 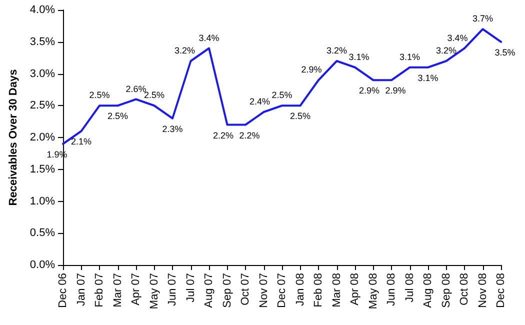 I want to click on y-tick-label: 0.0%, so click(x=43, y=265).